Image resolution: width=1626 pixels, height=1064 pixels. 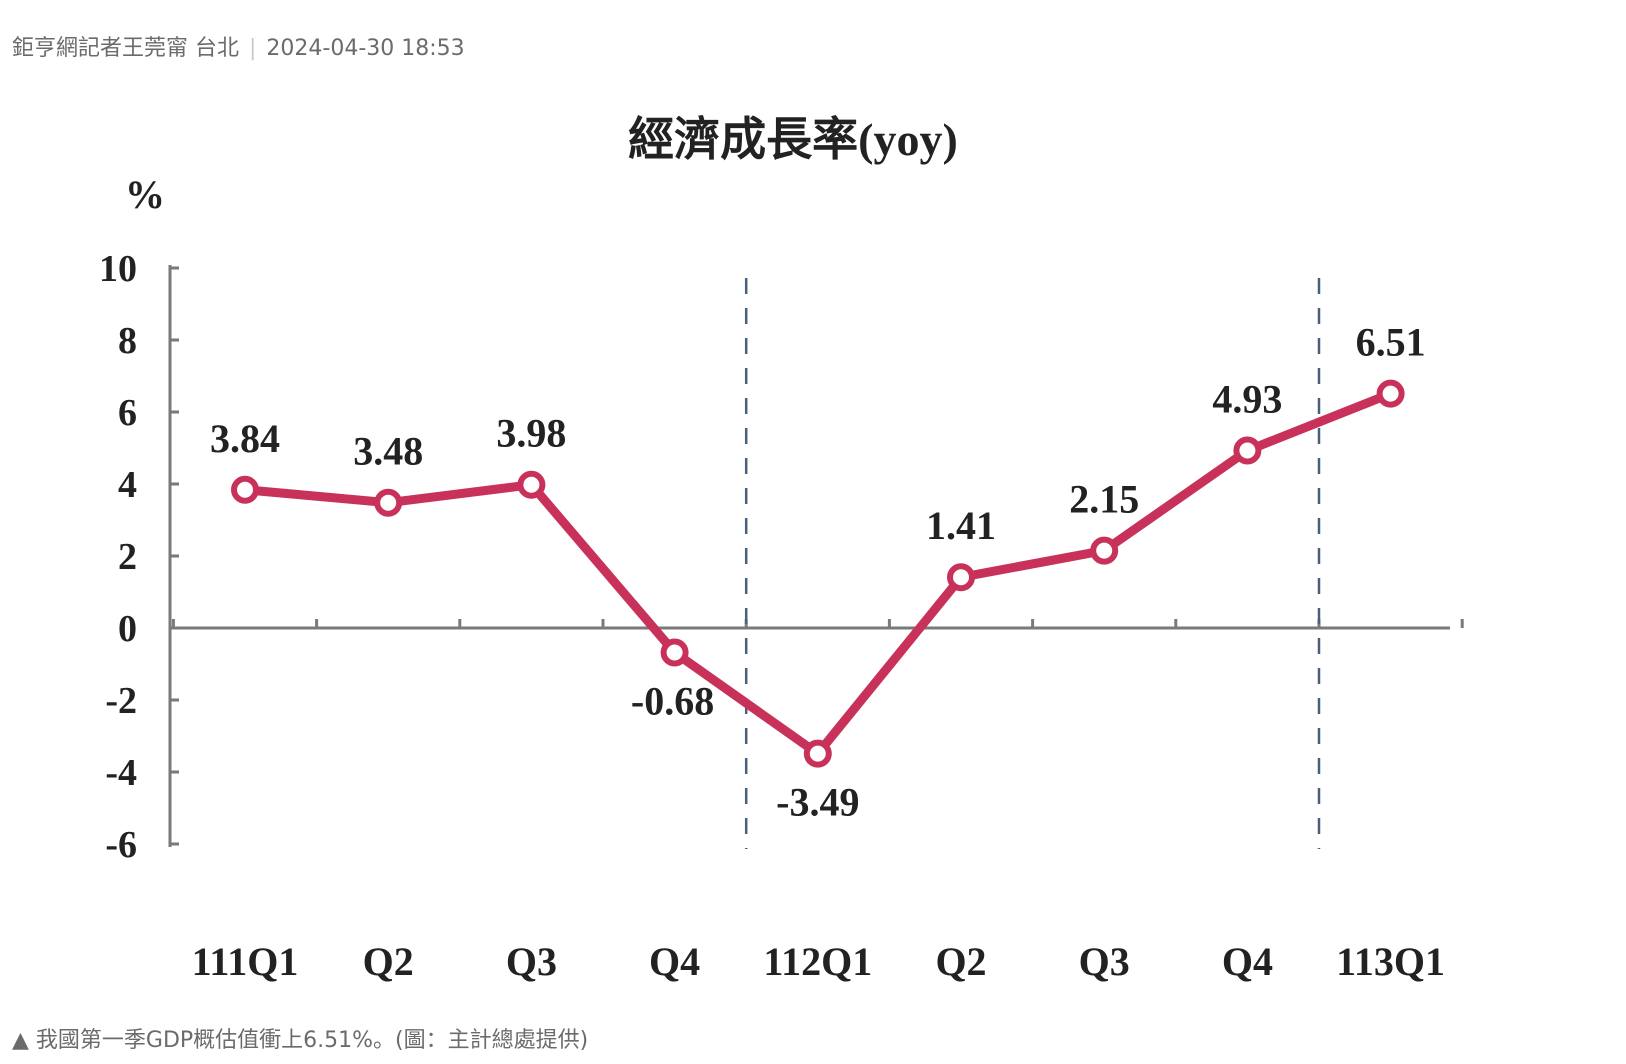 What do you see at coordinates (365, 48) in the screenshot?
I see `byline-timestamp: 2024-04-30 18:53` at bounding box center [365, 48].